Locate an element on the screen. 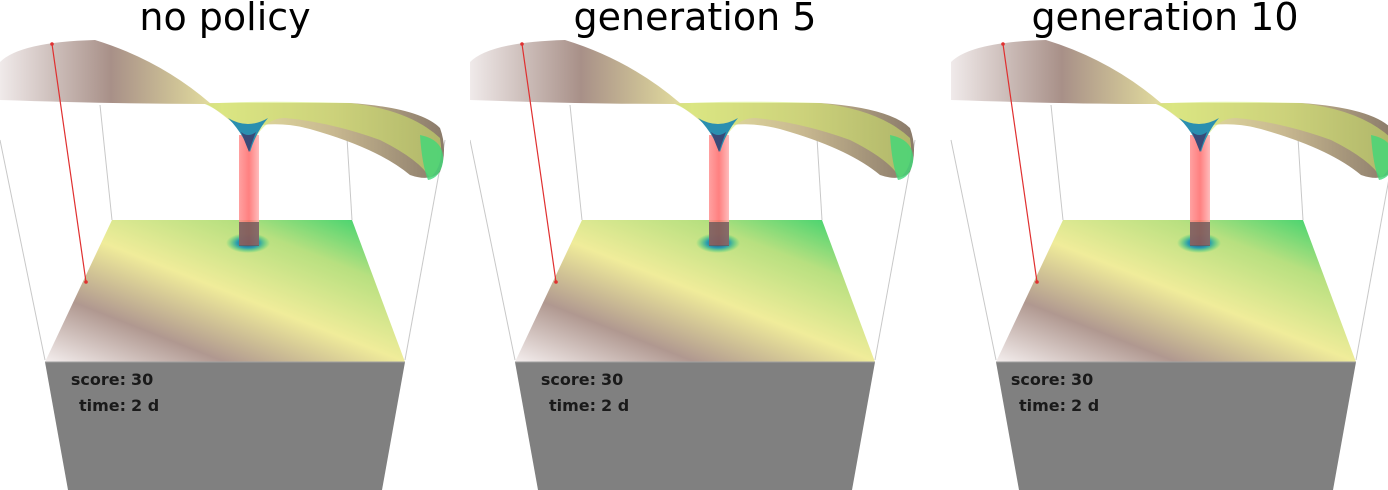 This screenshot has height=490, width=1388. panel-title: generation 10 is located at coordinates (1165, 19).